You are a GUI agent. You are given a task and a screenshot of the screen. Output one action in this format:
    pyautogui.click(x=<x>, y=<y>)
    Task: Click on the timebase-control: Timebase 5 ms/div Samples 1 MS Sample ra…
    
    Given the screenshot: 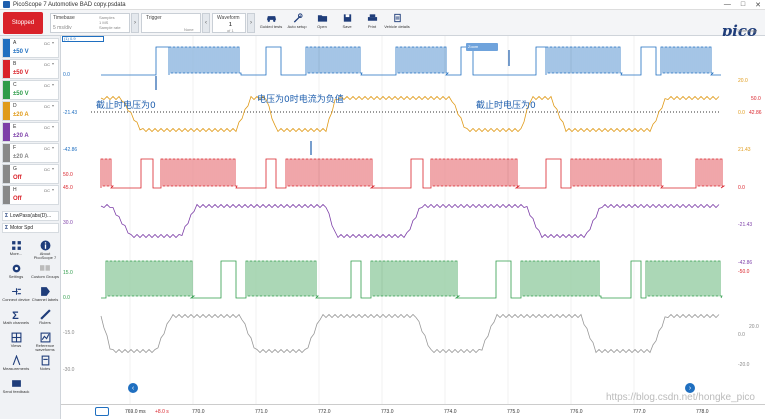 What is the action you would take?
    pyautogui.click(x=90, y=23)
    